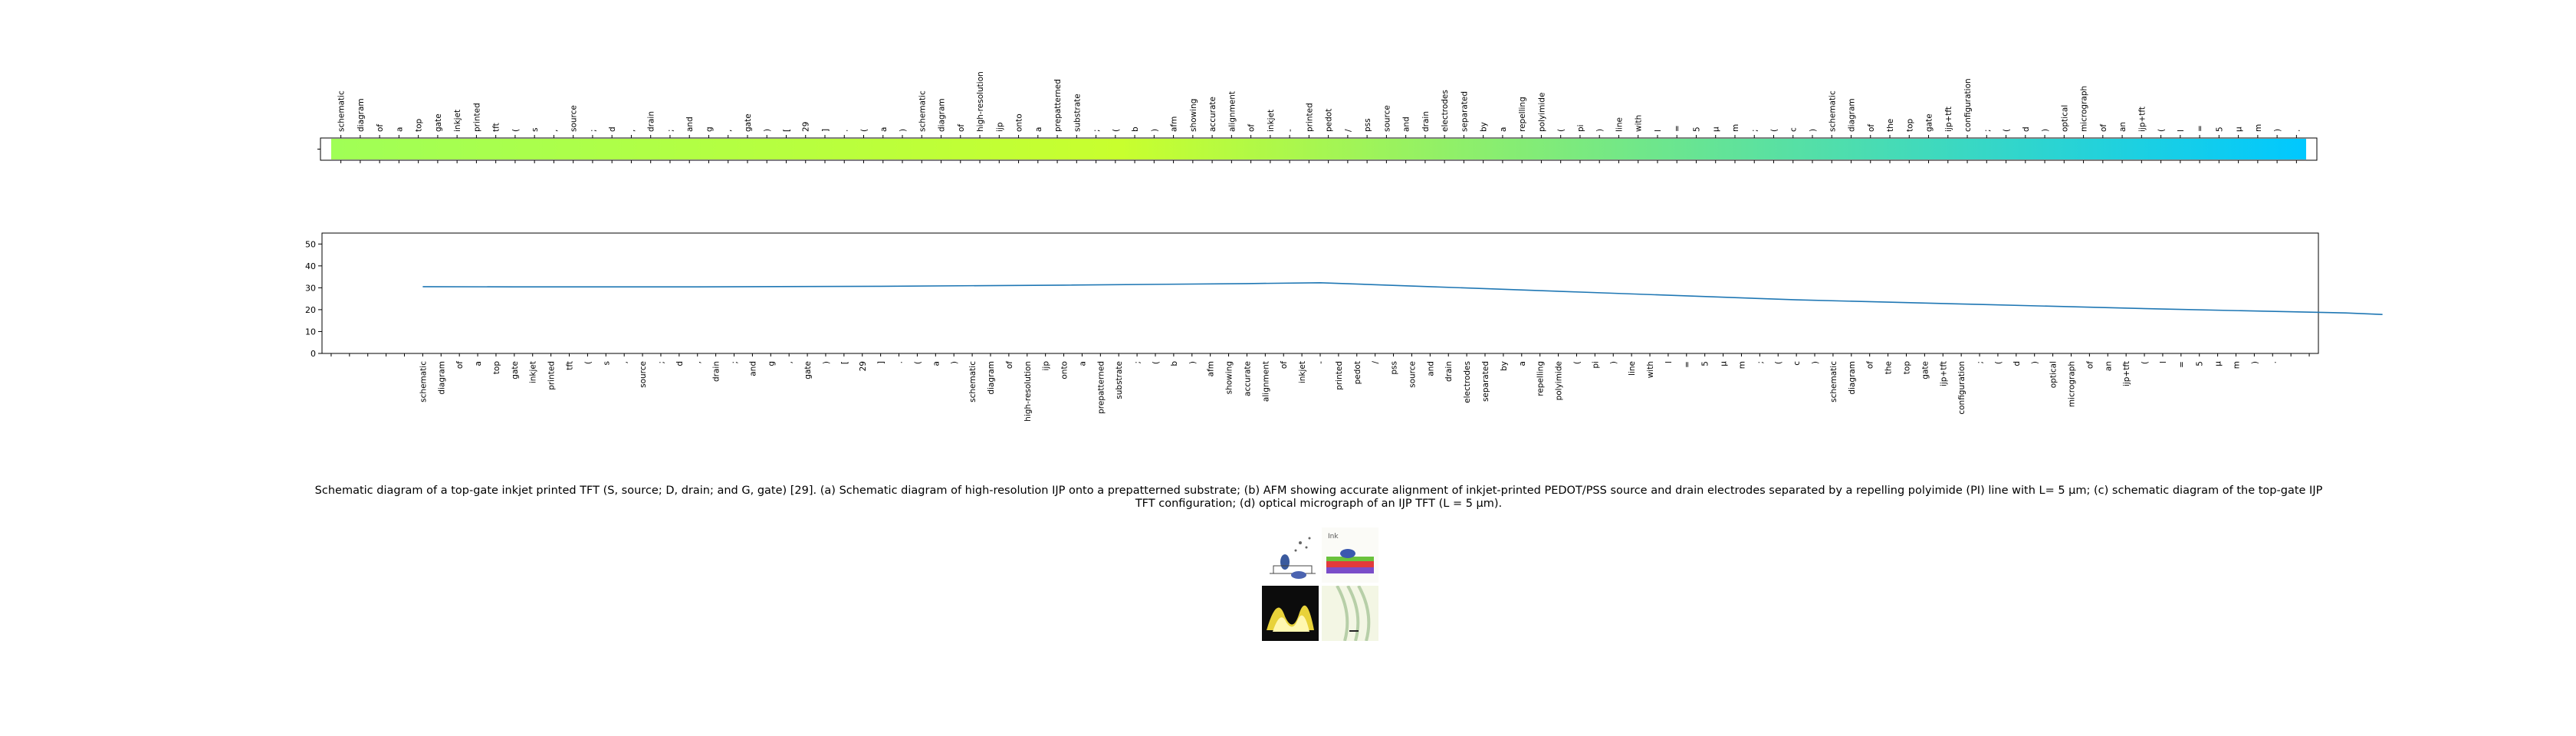 Image resolution: width=2576 pixels, height=736 pixels. I want to click on x-tick-label: s, so click(606, 363).